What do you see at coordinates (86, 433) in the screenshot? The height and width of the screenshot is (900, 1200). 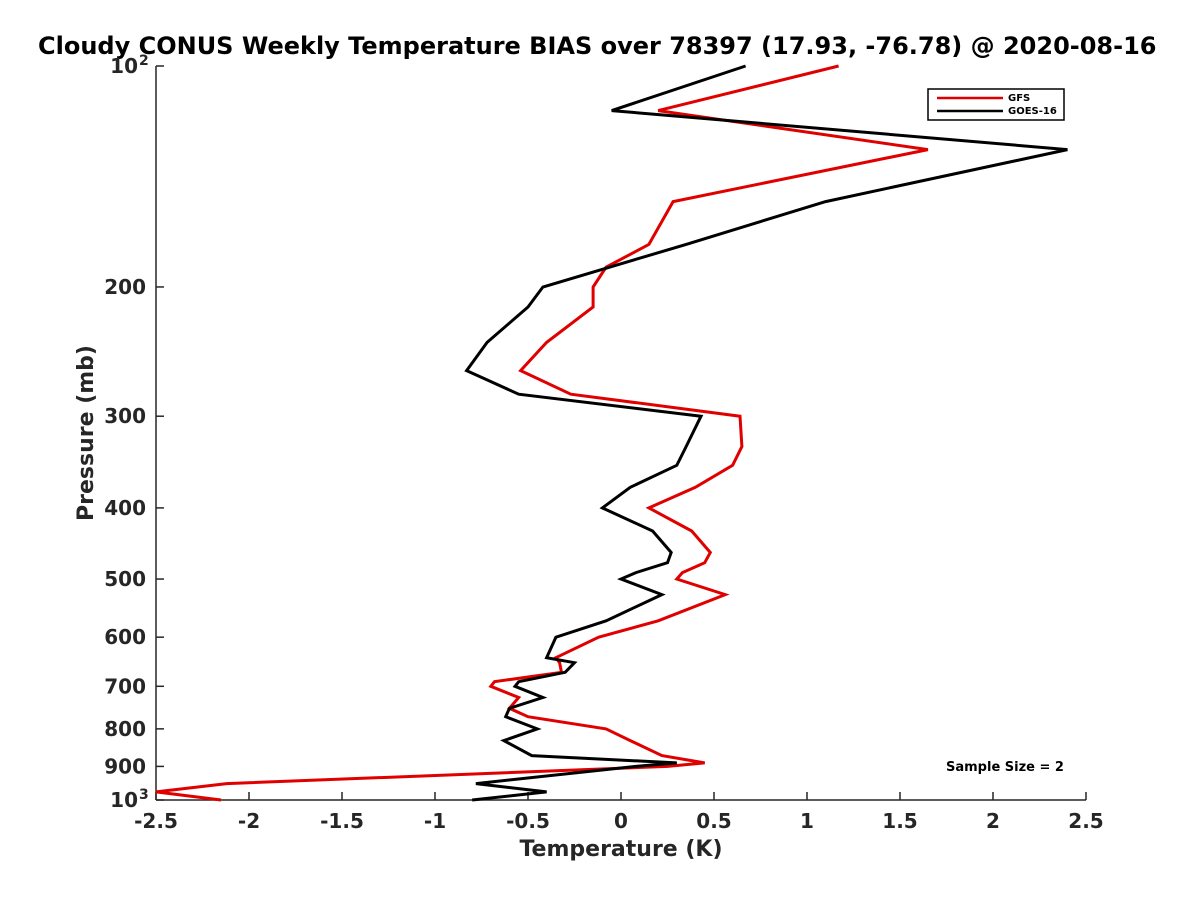 I see `y-axis-title: Pressure (mb)` at bounding box center [86, 433].